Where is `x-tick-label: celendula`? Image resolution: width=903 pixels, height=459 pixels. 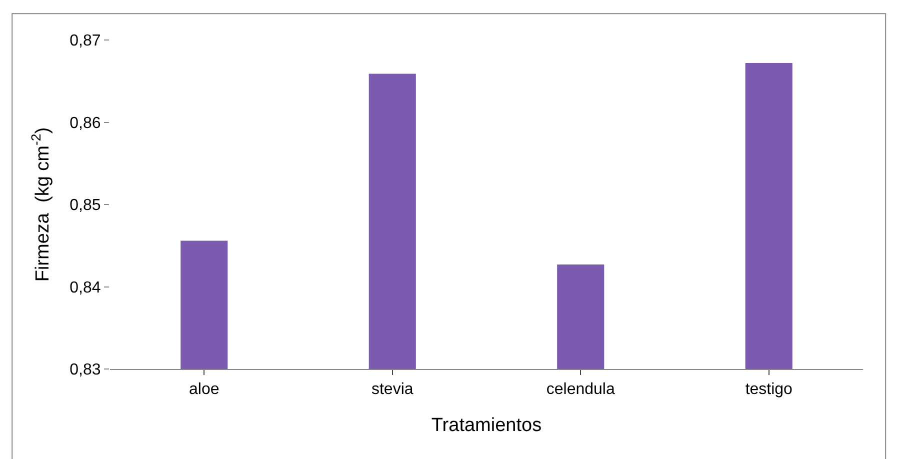
x-tick-label: celendula is located at coordinates (580, 389).